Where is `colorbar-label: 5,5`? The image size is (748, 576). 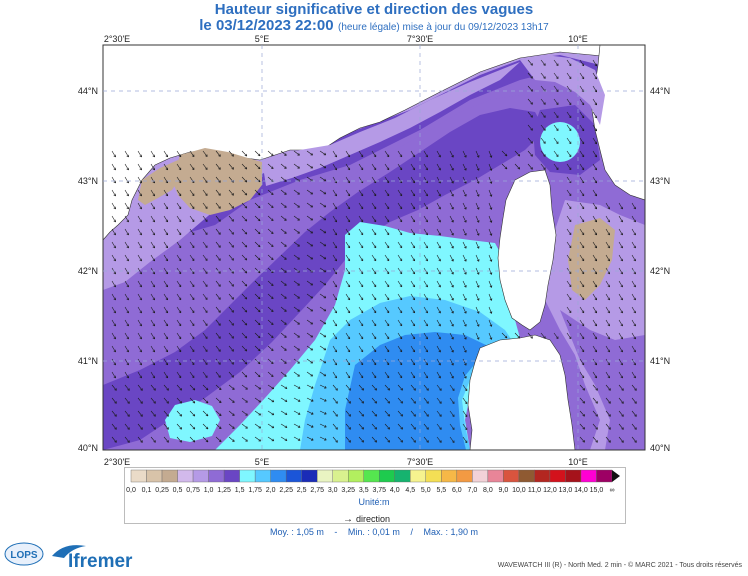
colorbar-label: 5,5 is located at coordinates (441, 490).